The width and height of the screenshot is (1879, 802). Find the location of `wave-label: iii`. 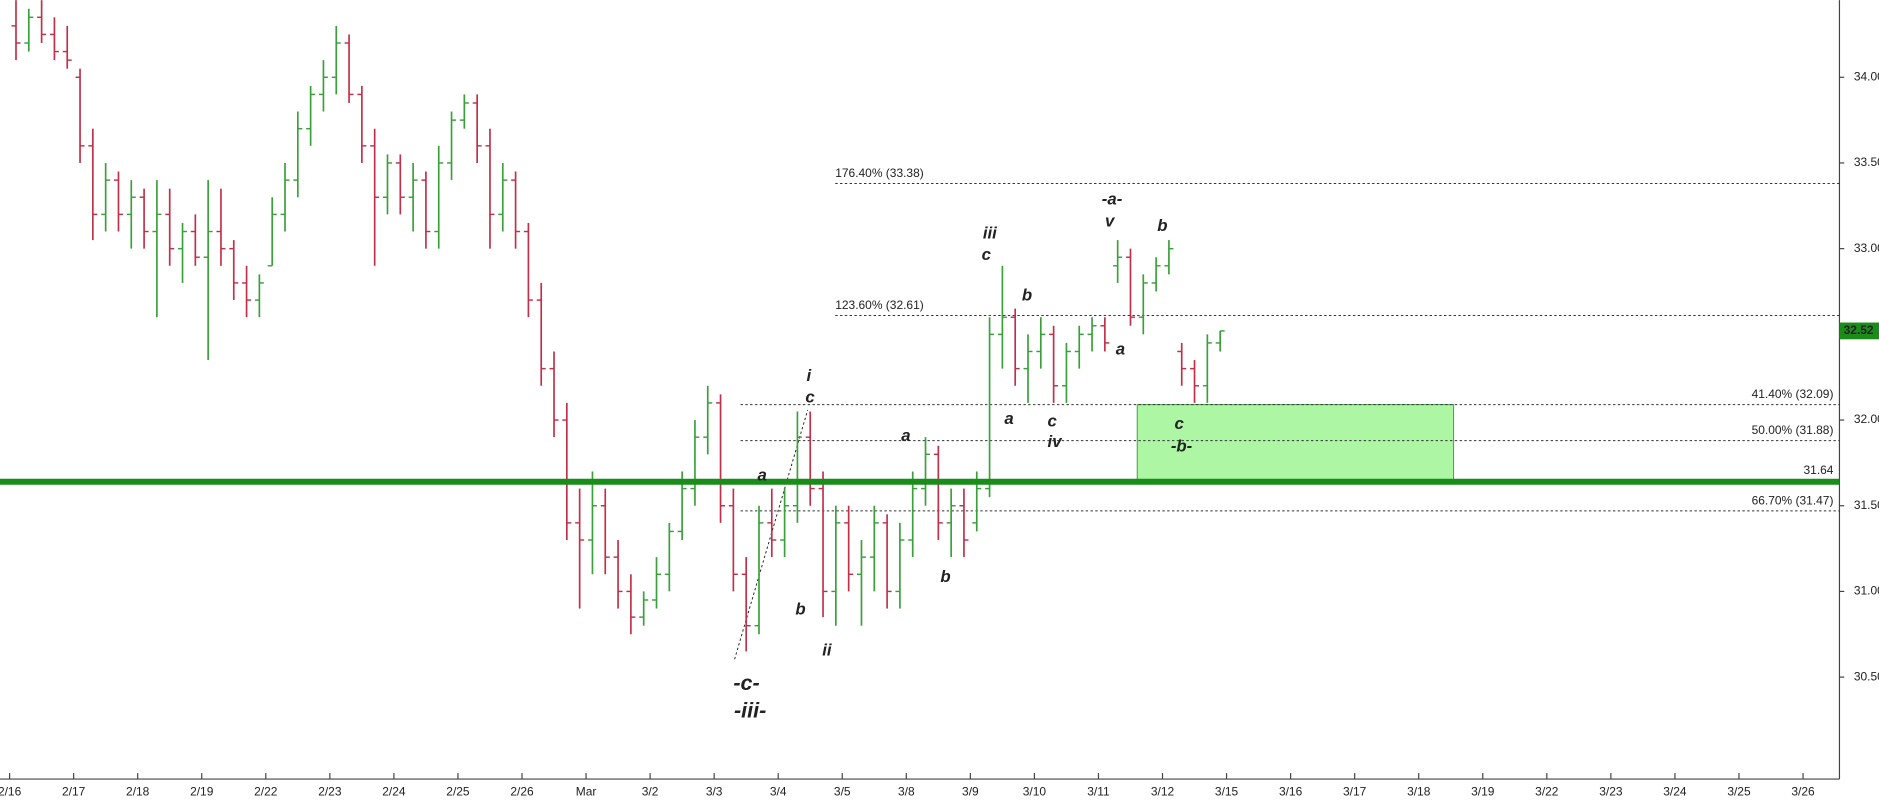

wave-label: iii is located at coordinates (990, 232).